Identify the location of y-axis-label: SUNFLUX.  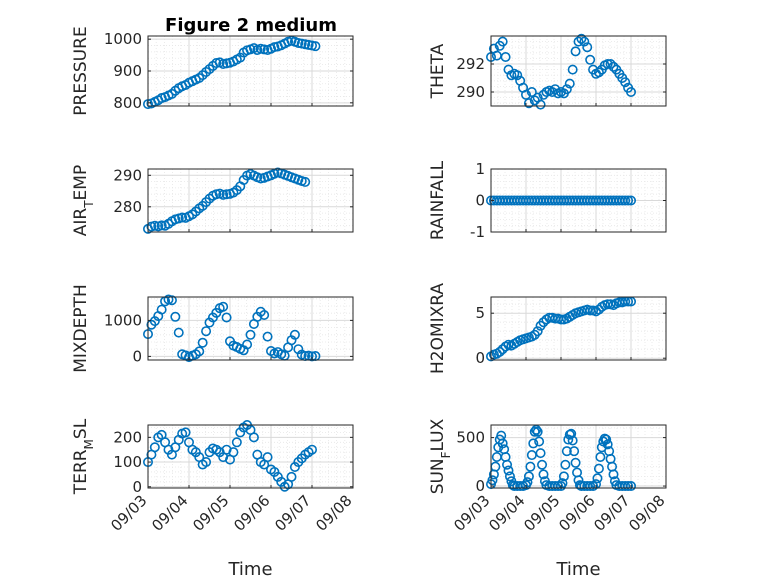
(440, 456).